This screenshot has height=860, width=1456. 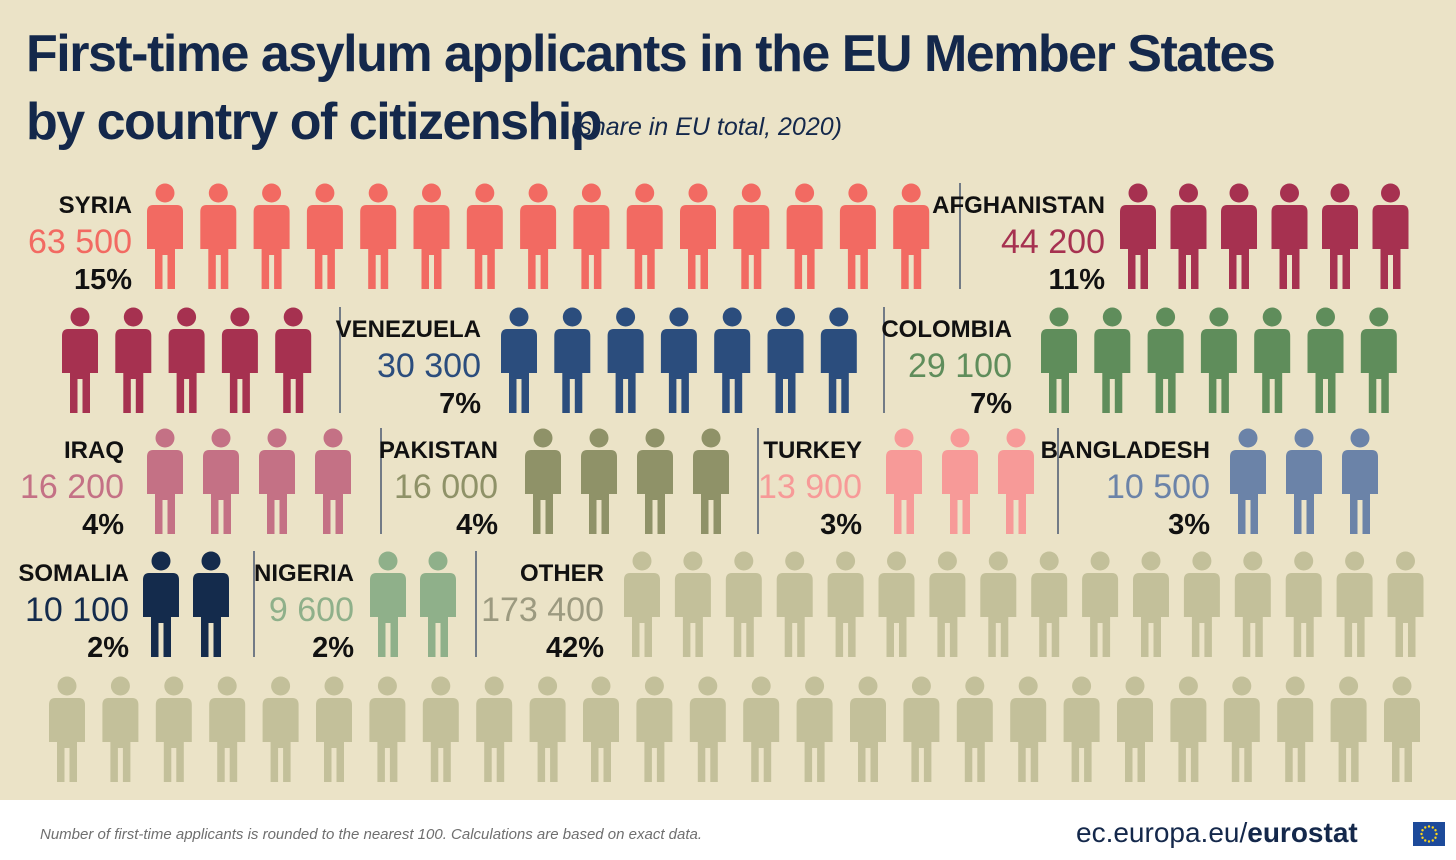 What do you see at coordinates (333, 648) in the screenshot?
I see `nigeria-share-label: 2%` at bounding box center [333, 648].